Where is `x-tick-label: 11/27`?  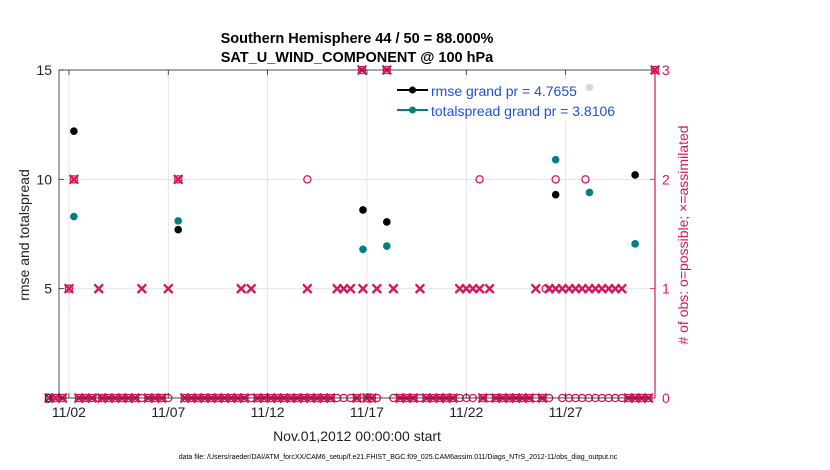
x-tick-label: 11/27 is located at coordinates (566, 412).